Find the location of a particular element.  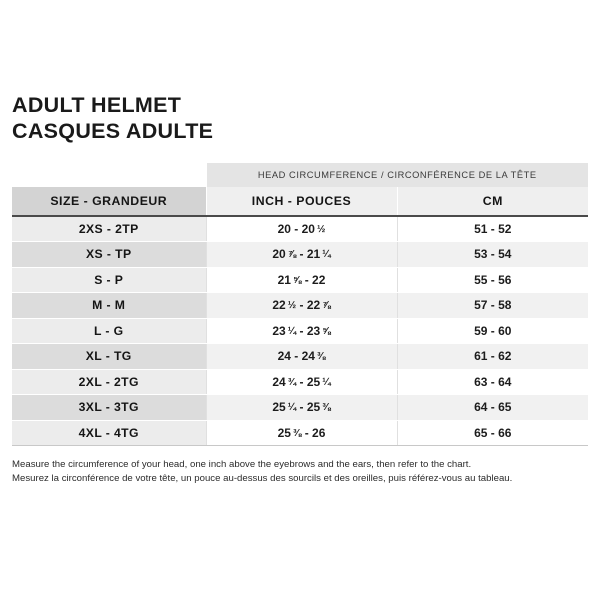

column-header-size: SIZE - GRANDEUR is located at coordinates (109, 202).